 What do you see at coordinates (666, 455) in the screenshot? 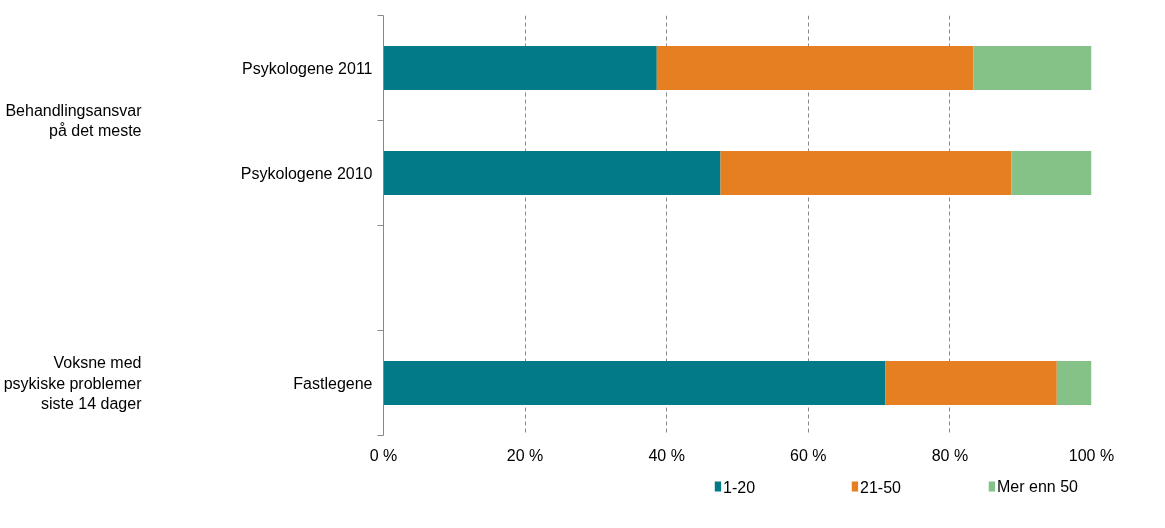
I see `x-tick-label: 40 %` at bounding box center [666, 455].